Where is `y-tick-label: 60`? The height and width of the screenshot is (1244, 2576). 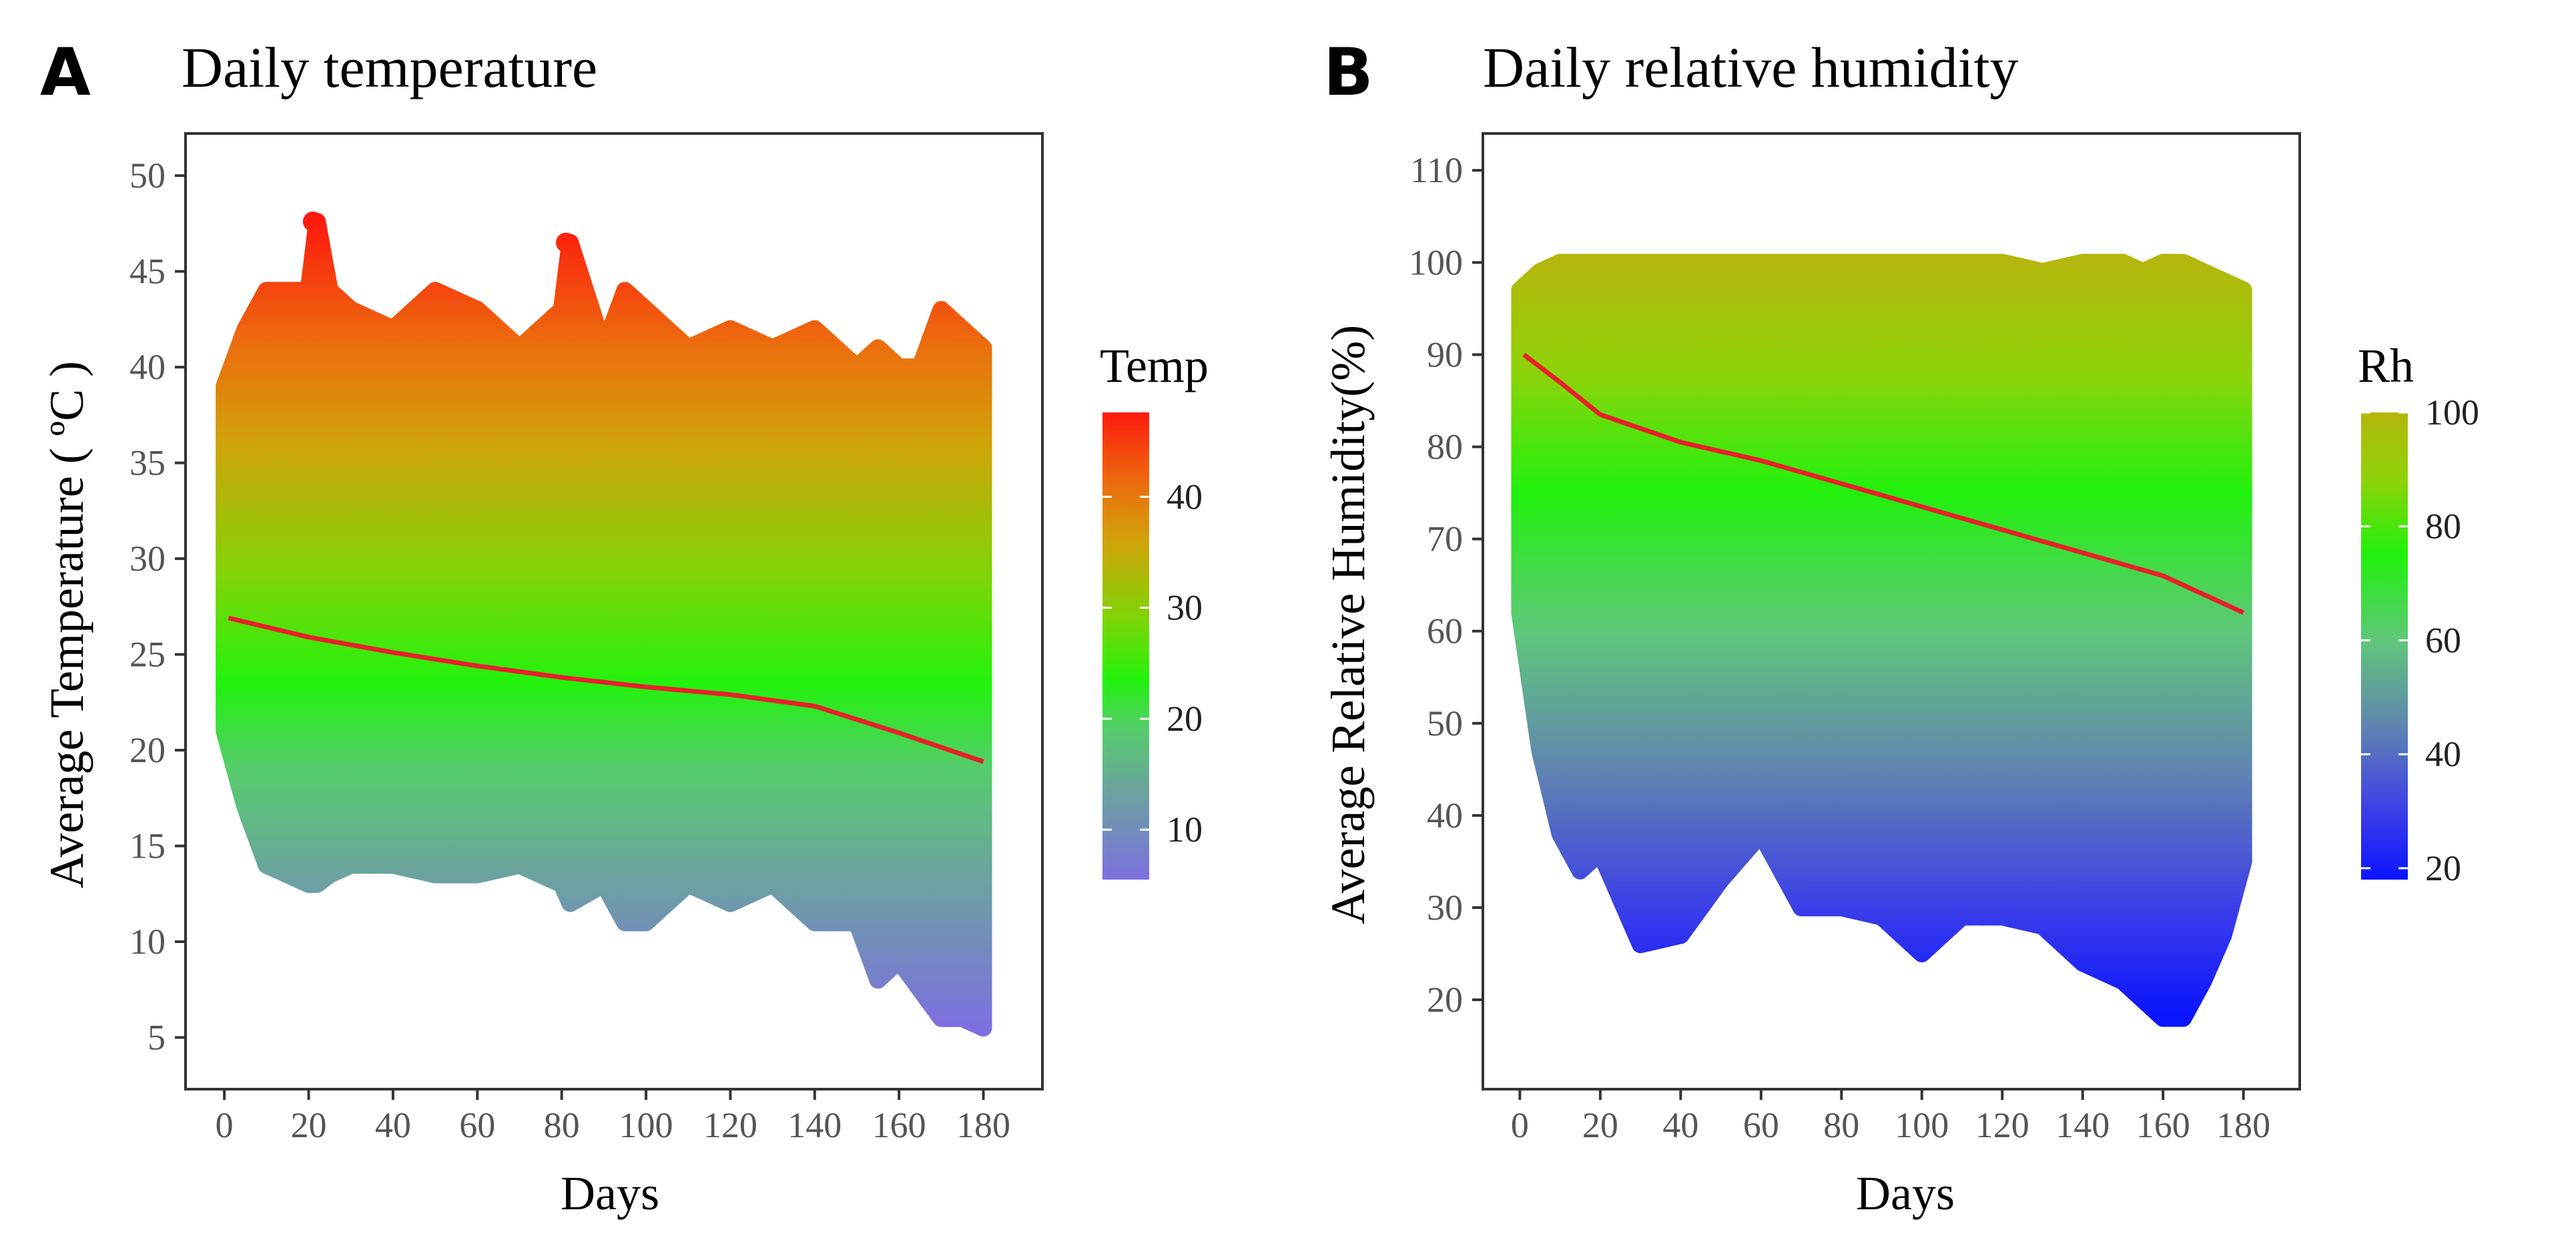
y-tick-label: 60 is located at coordinates (1445, 631).